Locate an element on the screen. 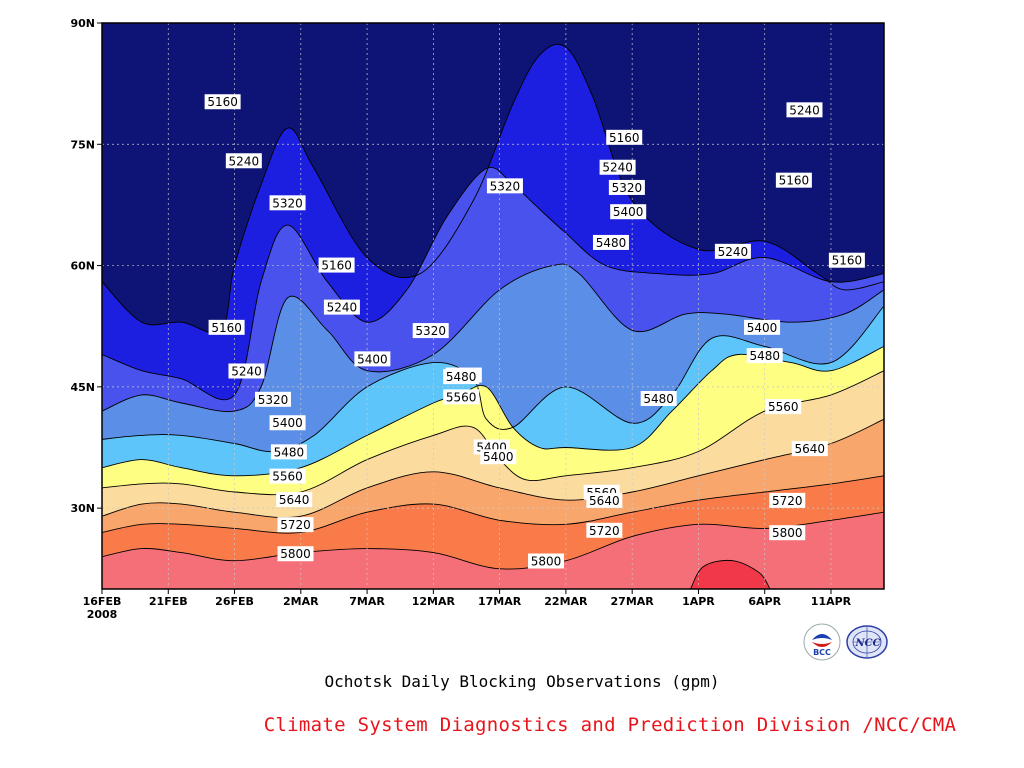  x-tick-label: 7MAR is located at coordinates (367, 601).